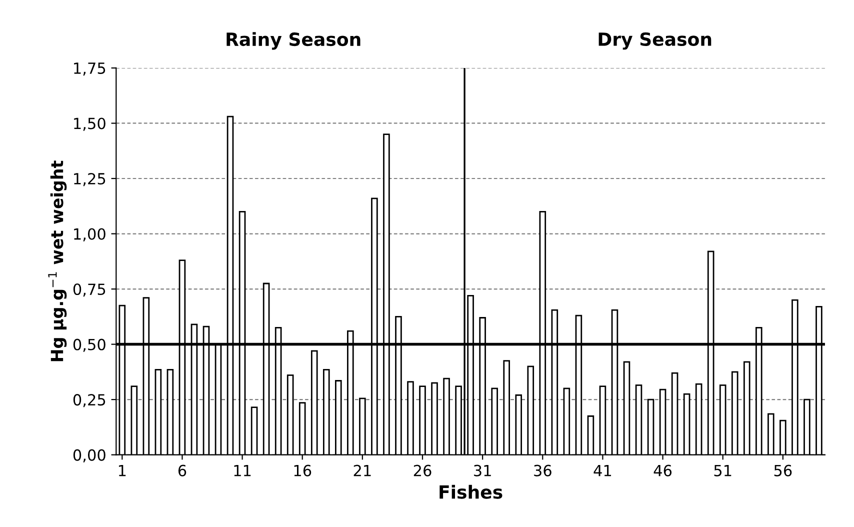 The width and height of the screenshot is (854, 527). I want to click on x-tick-label: 31, so click(482, 470).